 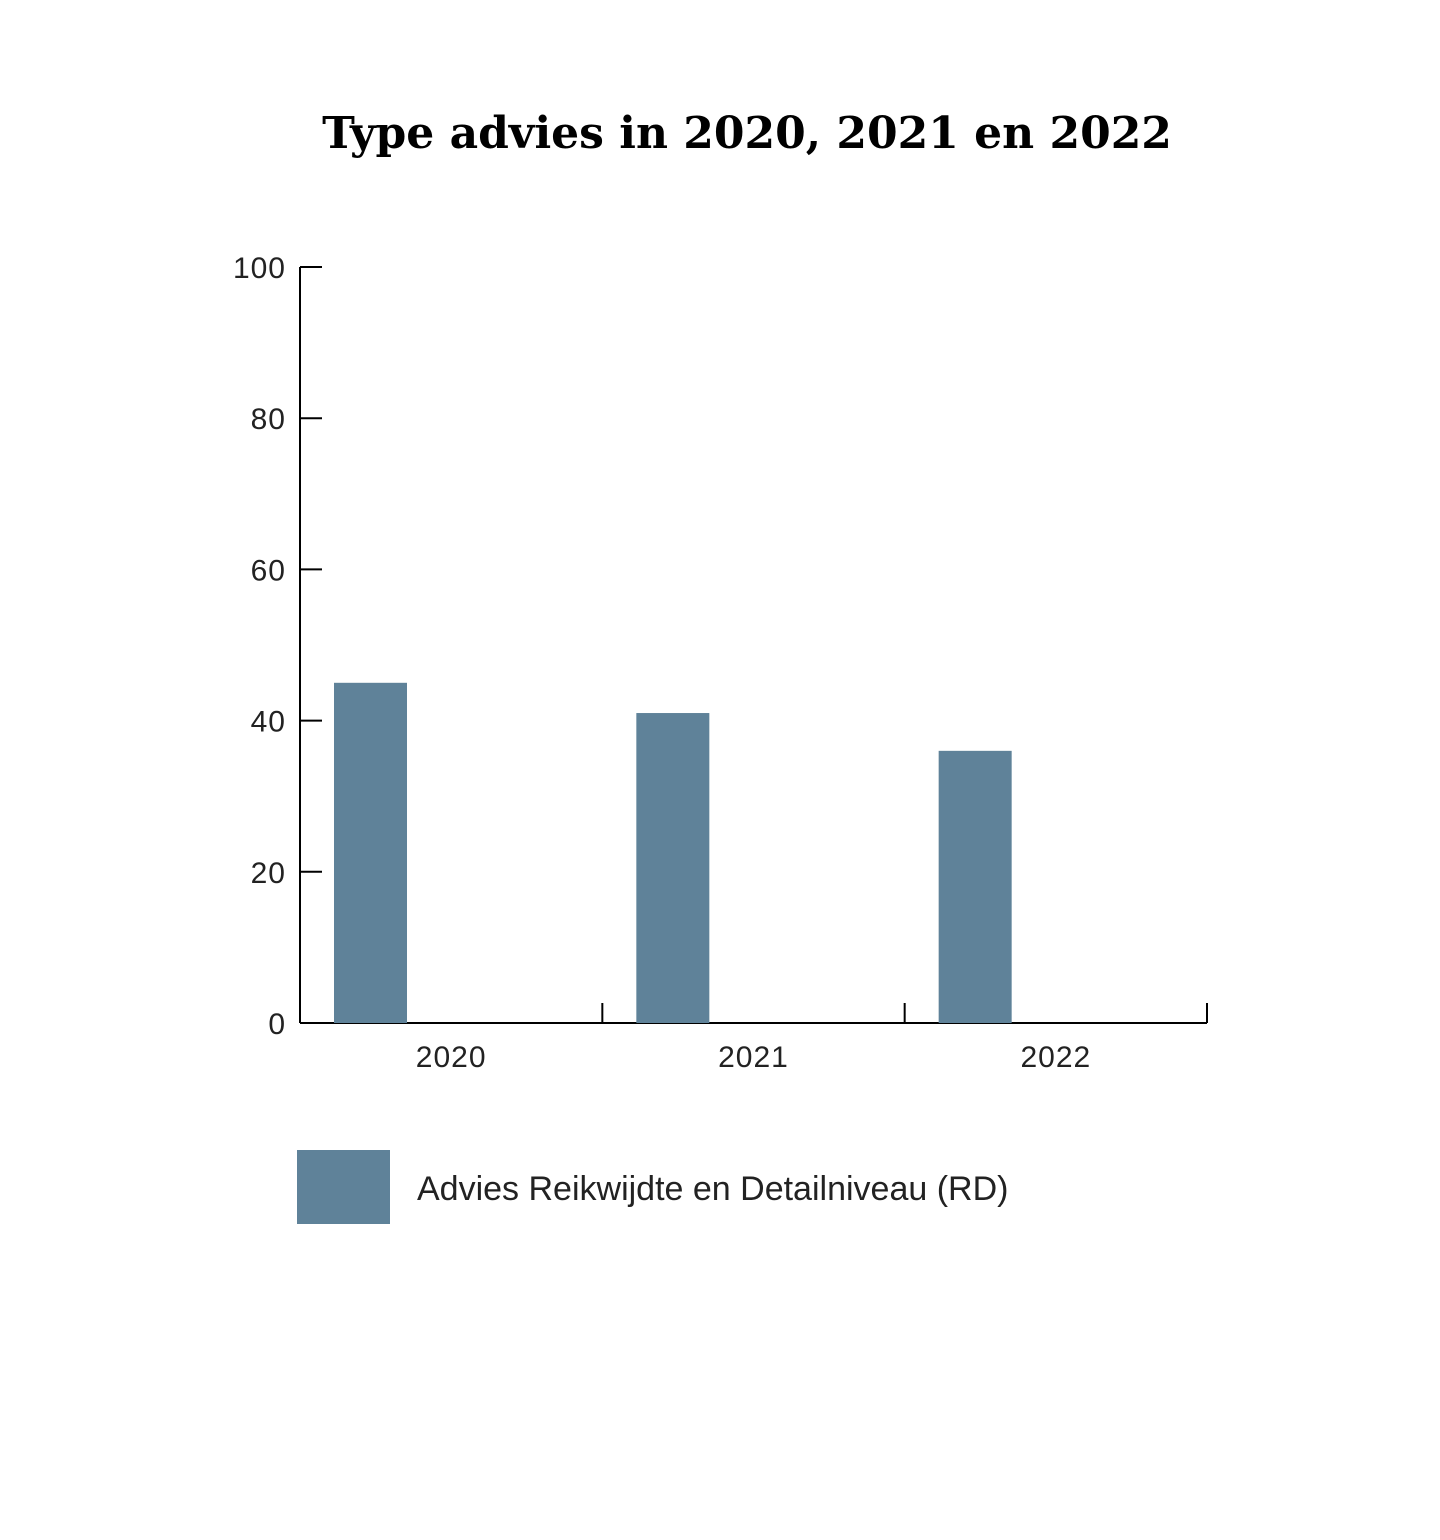 What do you see at coordinates (268, 570) in the screenshot?
I see `y-tick-label: 60` at bounding box center [268, 570].